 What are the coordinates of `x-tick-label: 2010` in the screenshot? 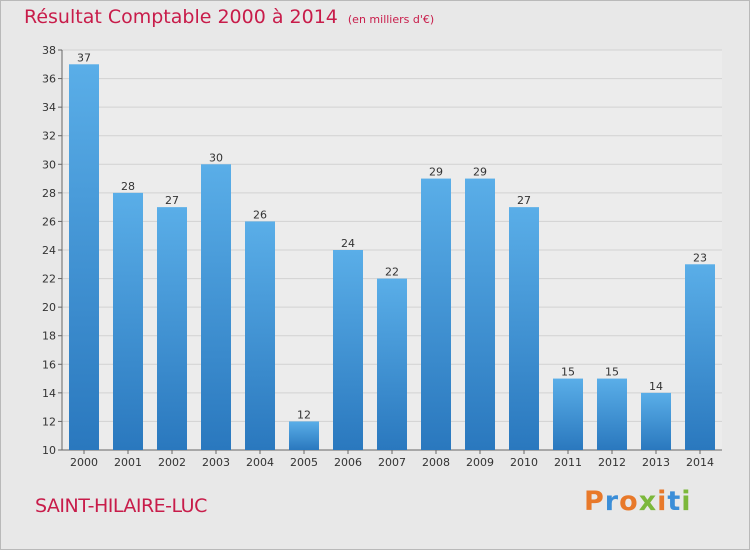 It's located at (524, 462).